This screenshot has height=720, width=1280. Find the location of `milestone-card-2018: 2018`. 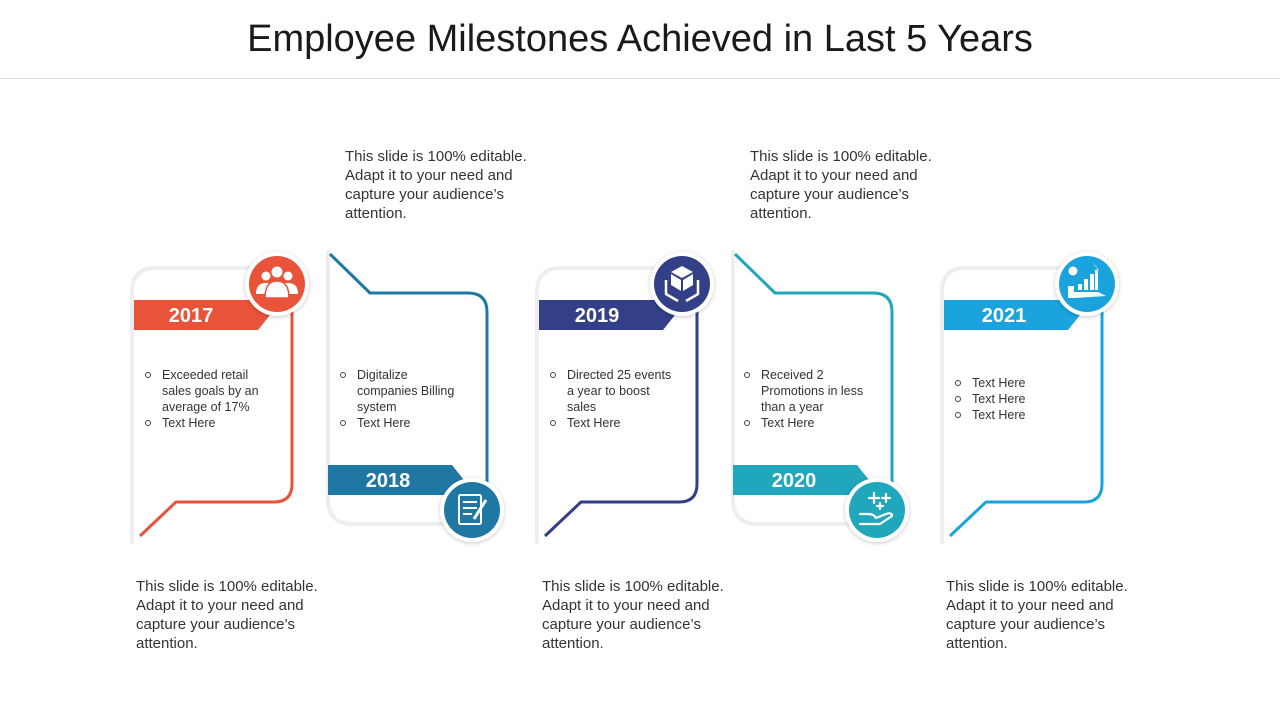

milestone-card-2018: 2018 is located at coordinates (415, 396).